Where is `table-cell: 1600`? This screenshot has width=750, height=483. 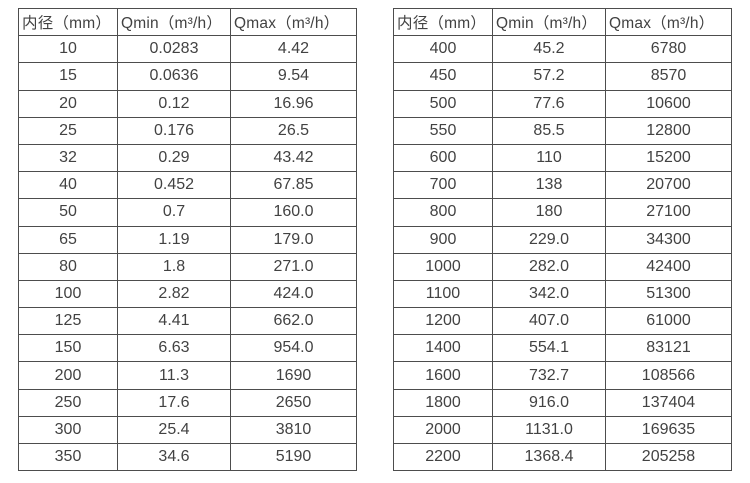 table-cell: 1600 is located at coordinates (443, 375).